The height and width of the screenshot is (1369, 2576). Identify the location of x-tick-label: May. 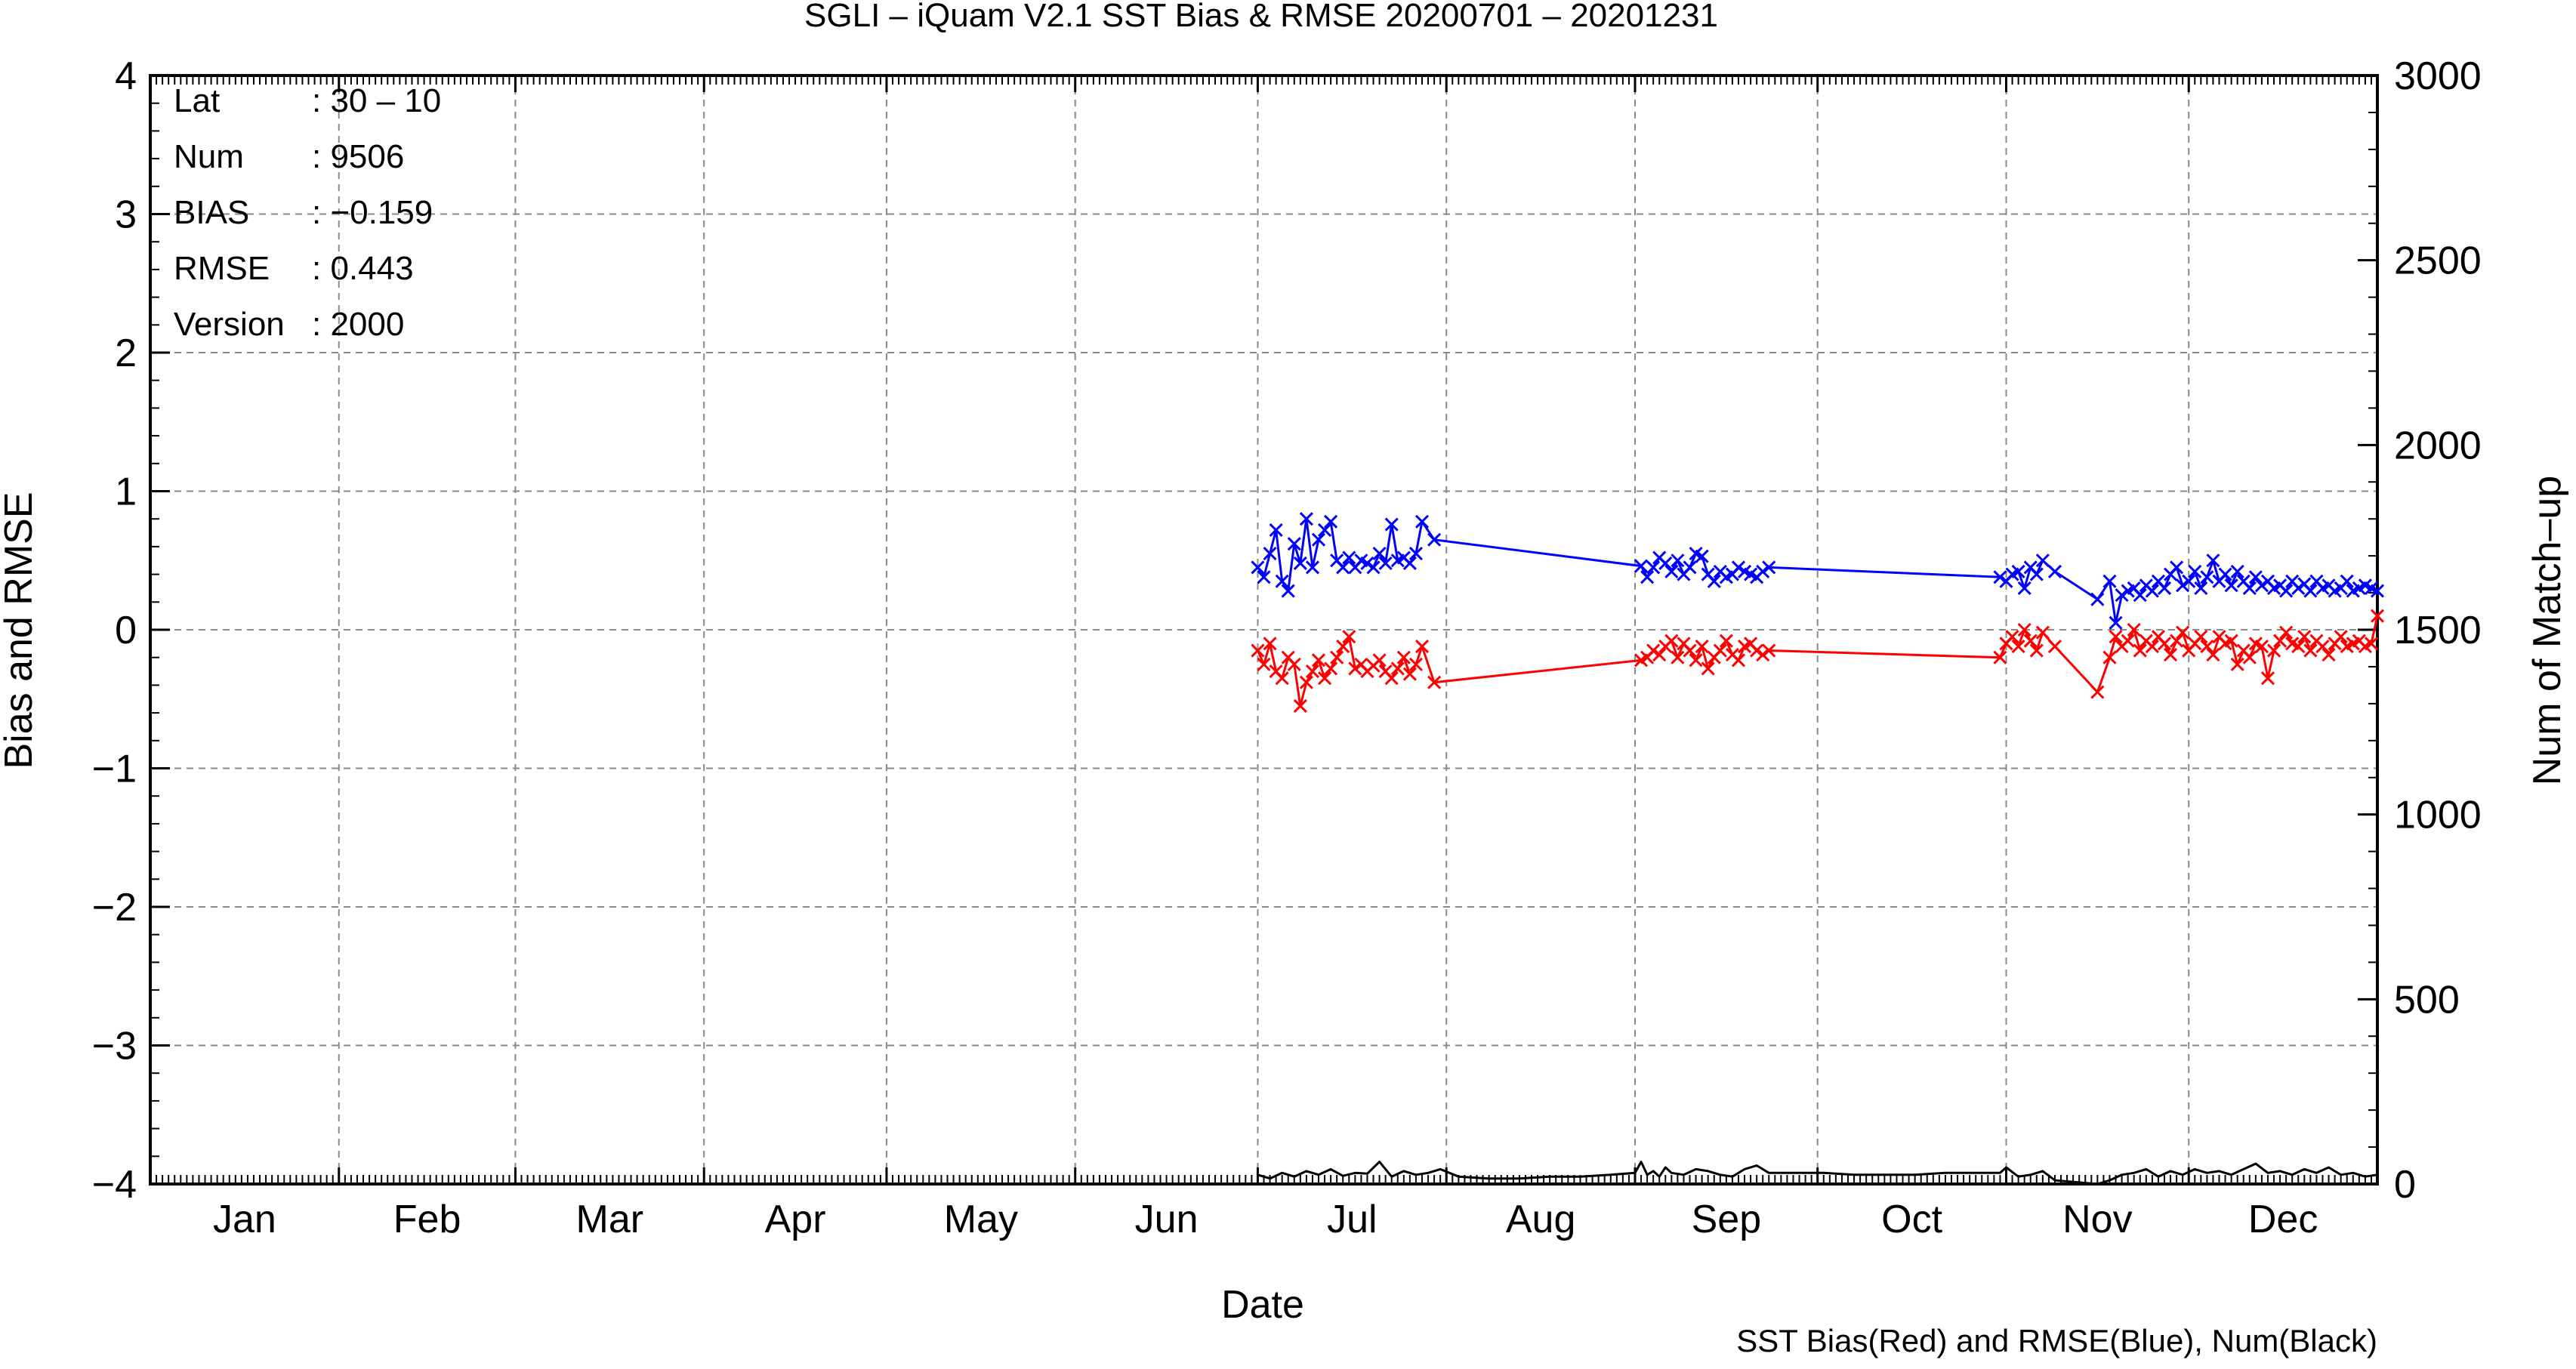
(981, 1219).